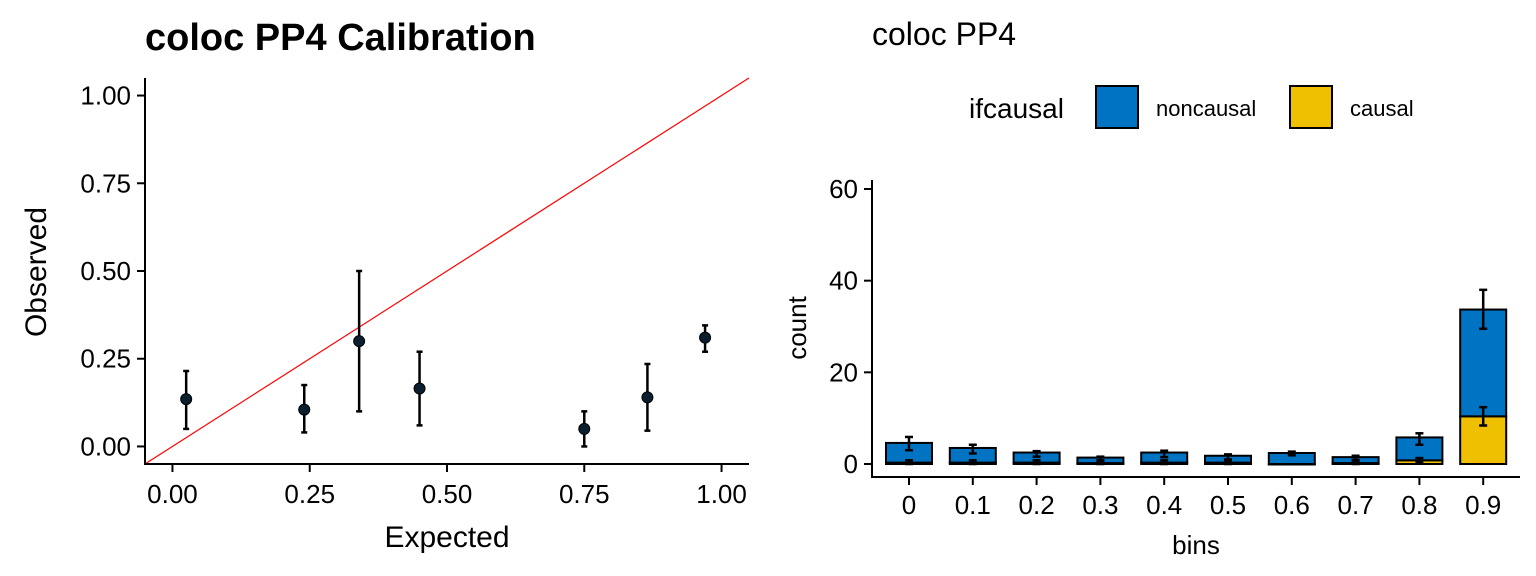  What do you see at coordinates (1164, 505) in the screenshot?
I see `right-x-tick-label: 0.4` at bounding box center [1164, 505].